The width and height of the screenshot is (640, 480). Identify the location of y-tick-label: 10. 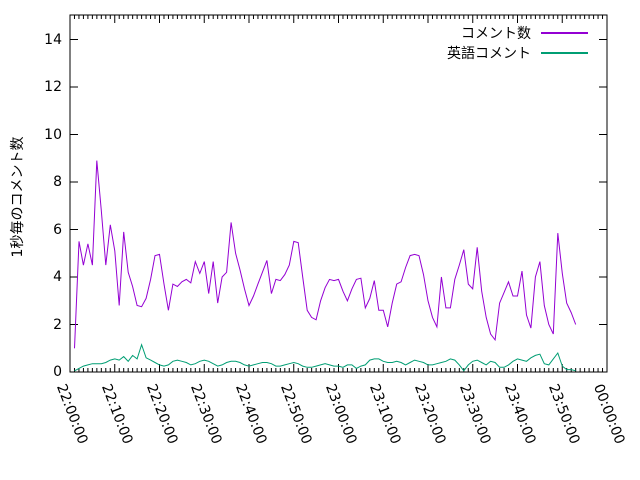
(53, 134).